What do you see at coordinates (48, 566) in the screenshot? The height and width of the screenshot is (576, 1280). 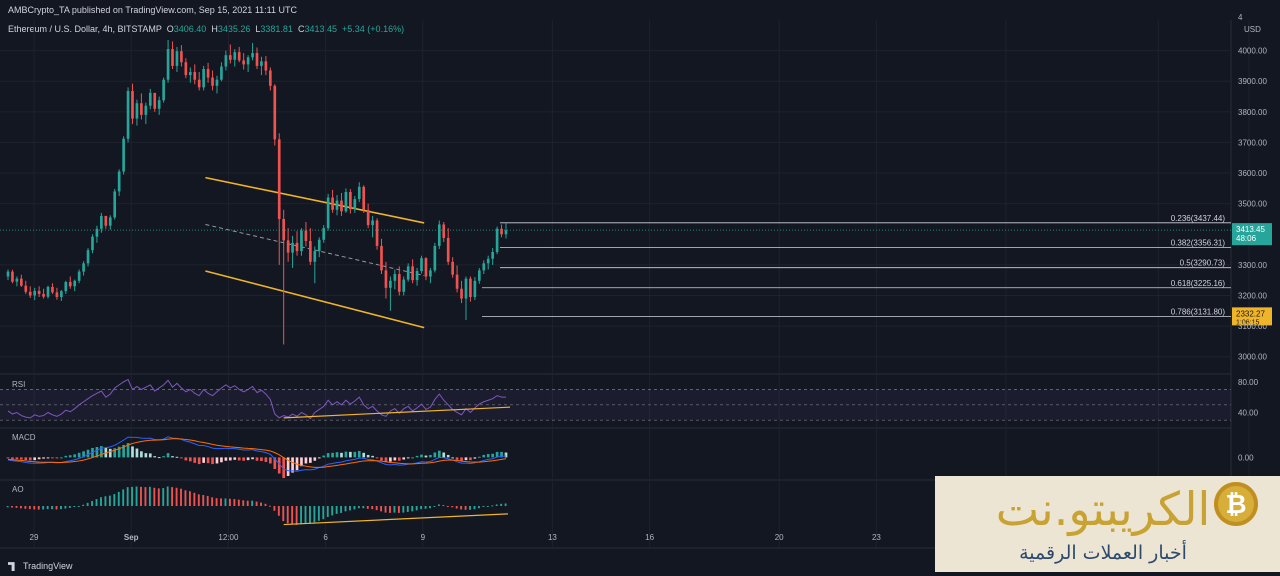 I see `tradingview-brand: TradingView` at bounding box center [48, 566].